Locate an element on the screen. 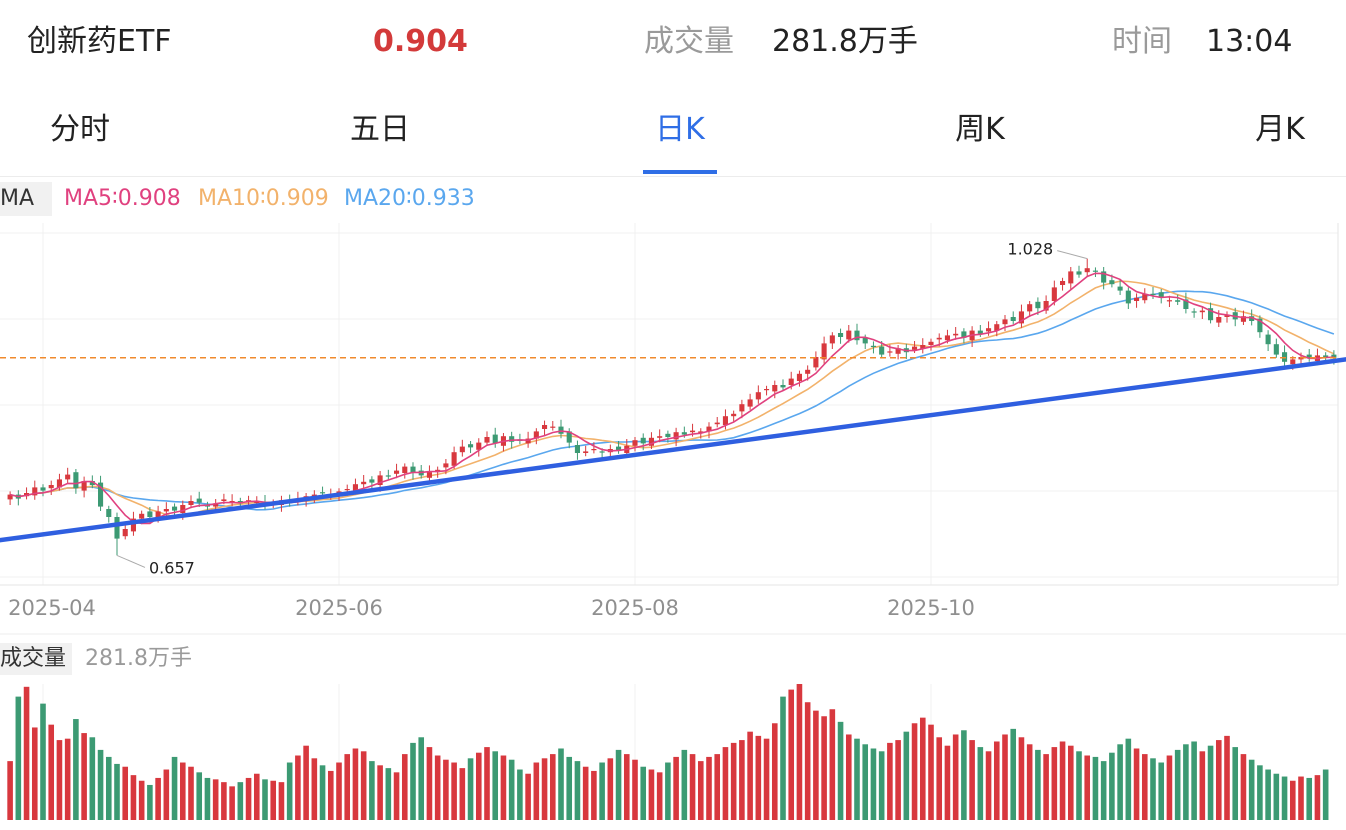 The height and width of the screenshot is (830, 1346). high-annotation-leader is located at coordinates (1072, 255).